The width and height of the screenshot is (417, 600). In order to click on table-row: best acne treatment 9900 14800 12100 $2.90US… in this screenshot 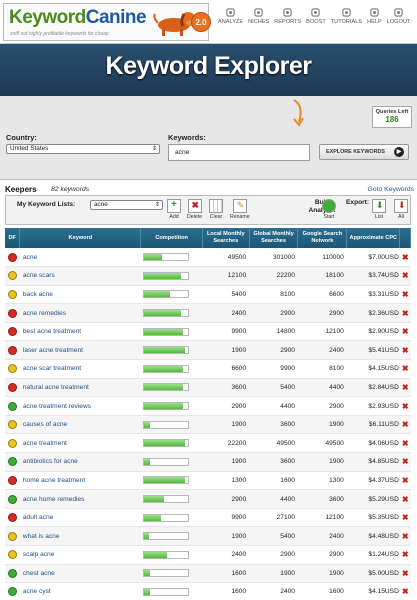, I will do `click(208, 332)`.